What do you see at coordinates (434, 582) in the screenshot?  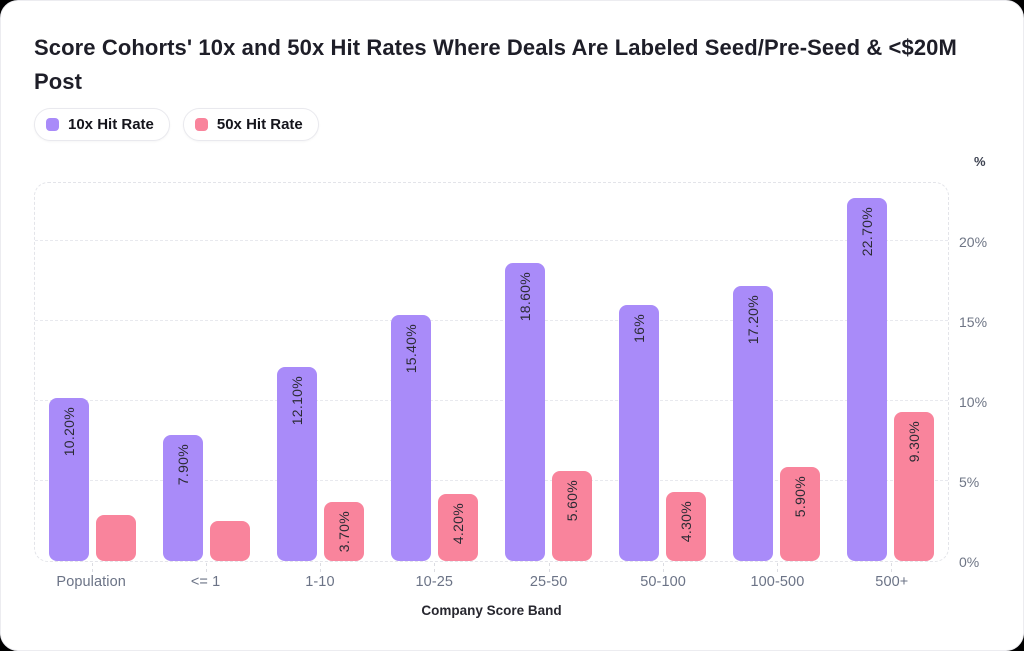 I see `category-label-10-25: 10-25` at bounding box center [434, 582].